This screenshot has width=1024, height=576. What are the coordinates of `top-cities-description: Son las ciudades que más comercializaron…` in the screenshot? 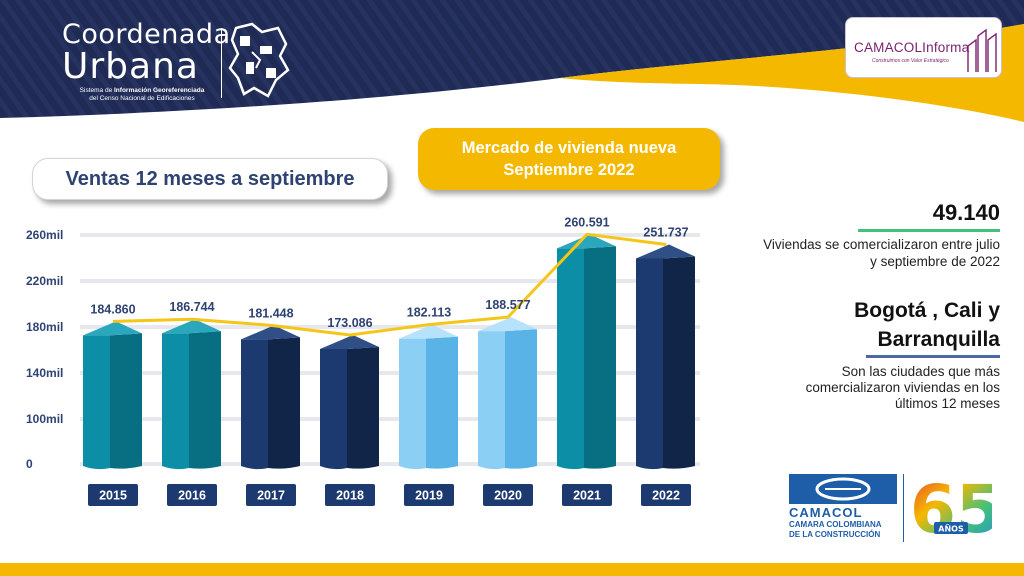 It's located at (902, 387).